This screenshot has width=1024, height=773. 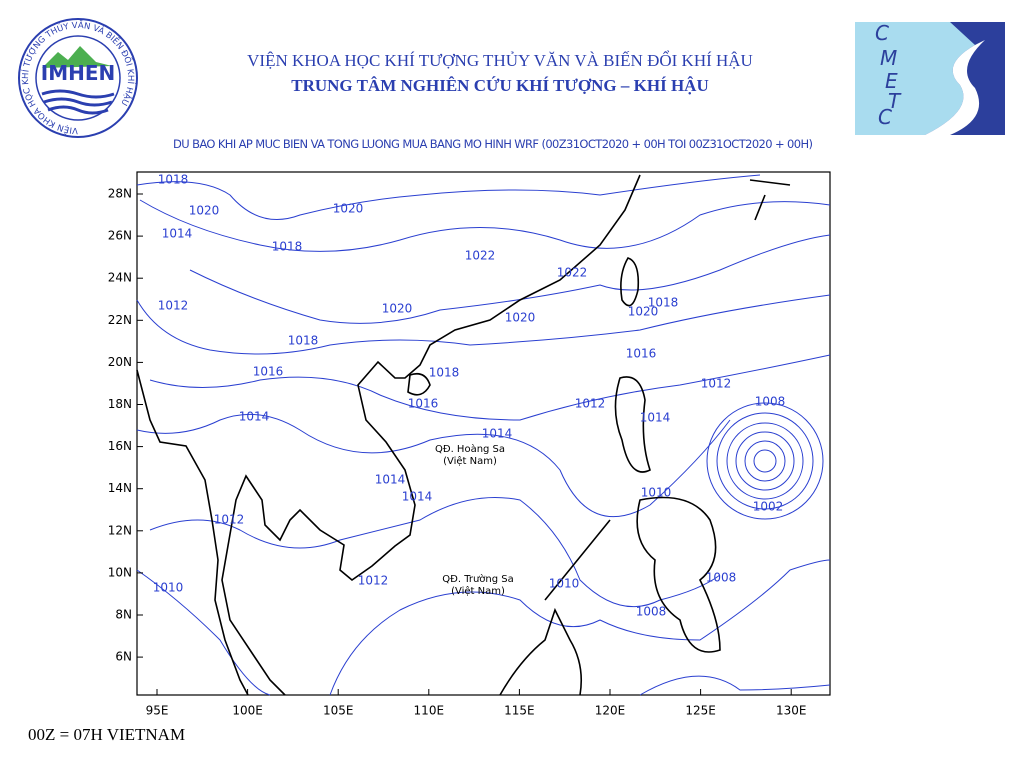 What do you see at coordinates (891, 81) in the screenshot?
I see `logo-letter: E` at bounding box center [891, 81].